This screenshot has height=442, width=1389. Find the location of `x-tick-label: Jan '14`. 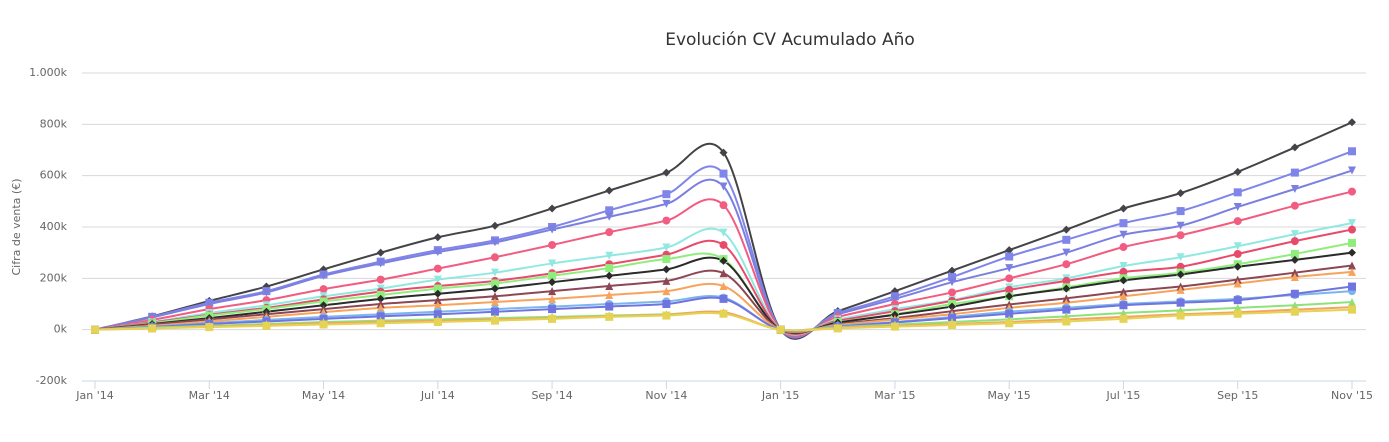

x-tick-label: Jan '14 is located at coordinates (94, 395).